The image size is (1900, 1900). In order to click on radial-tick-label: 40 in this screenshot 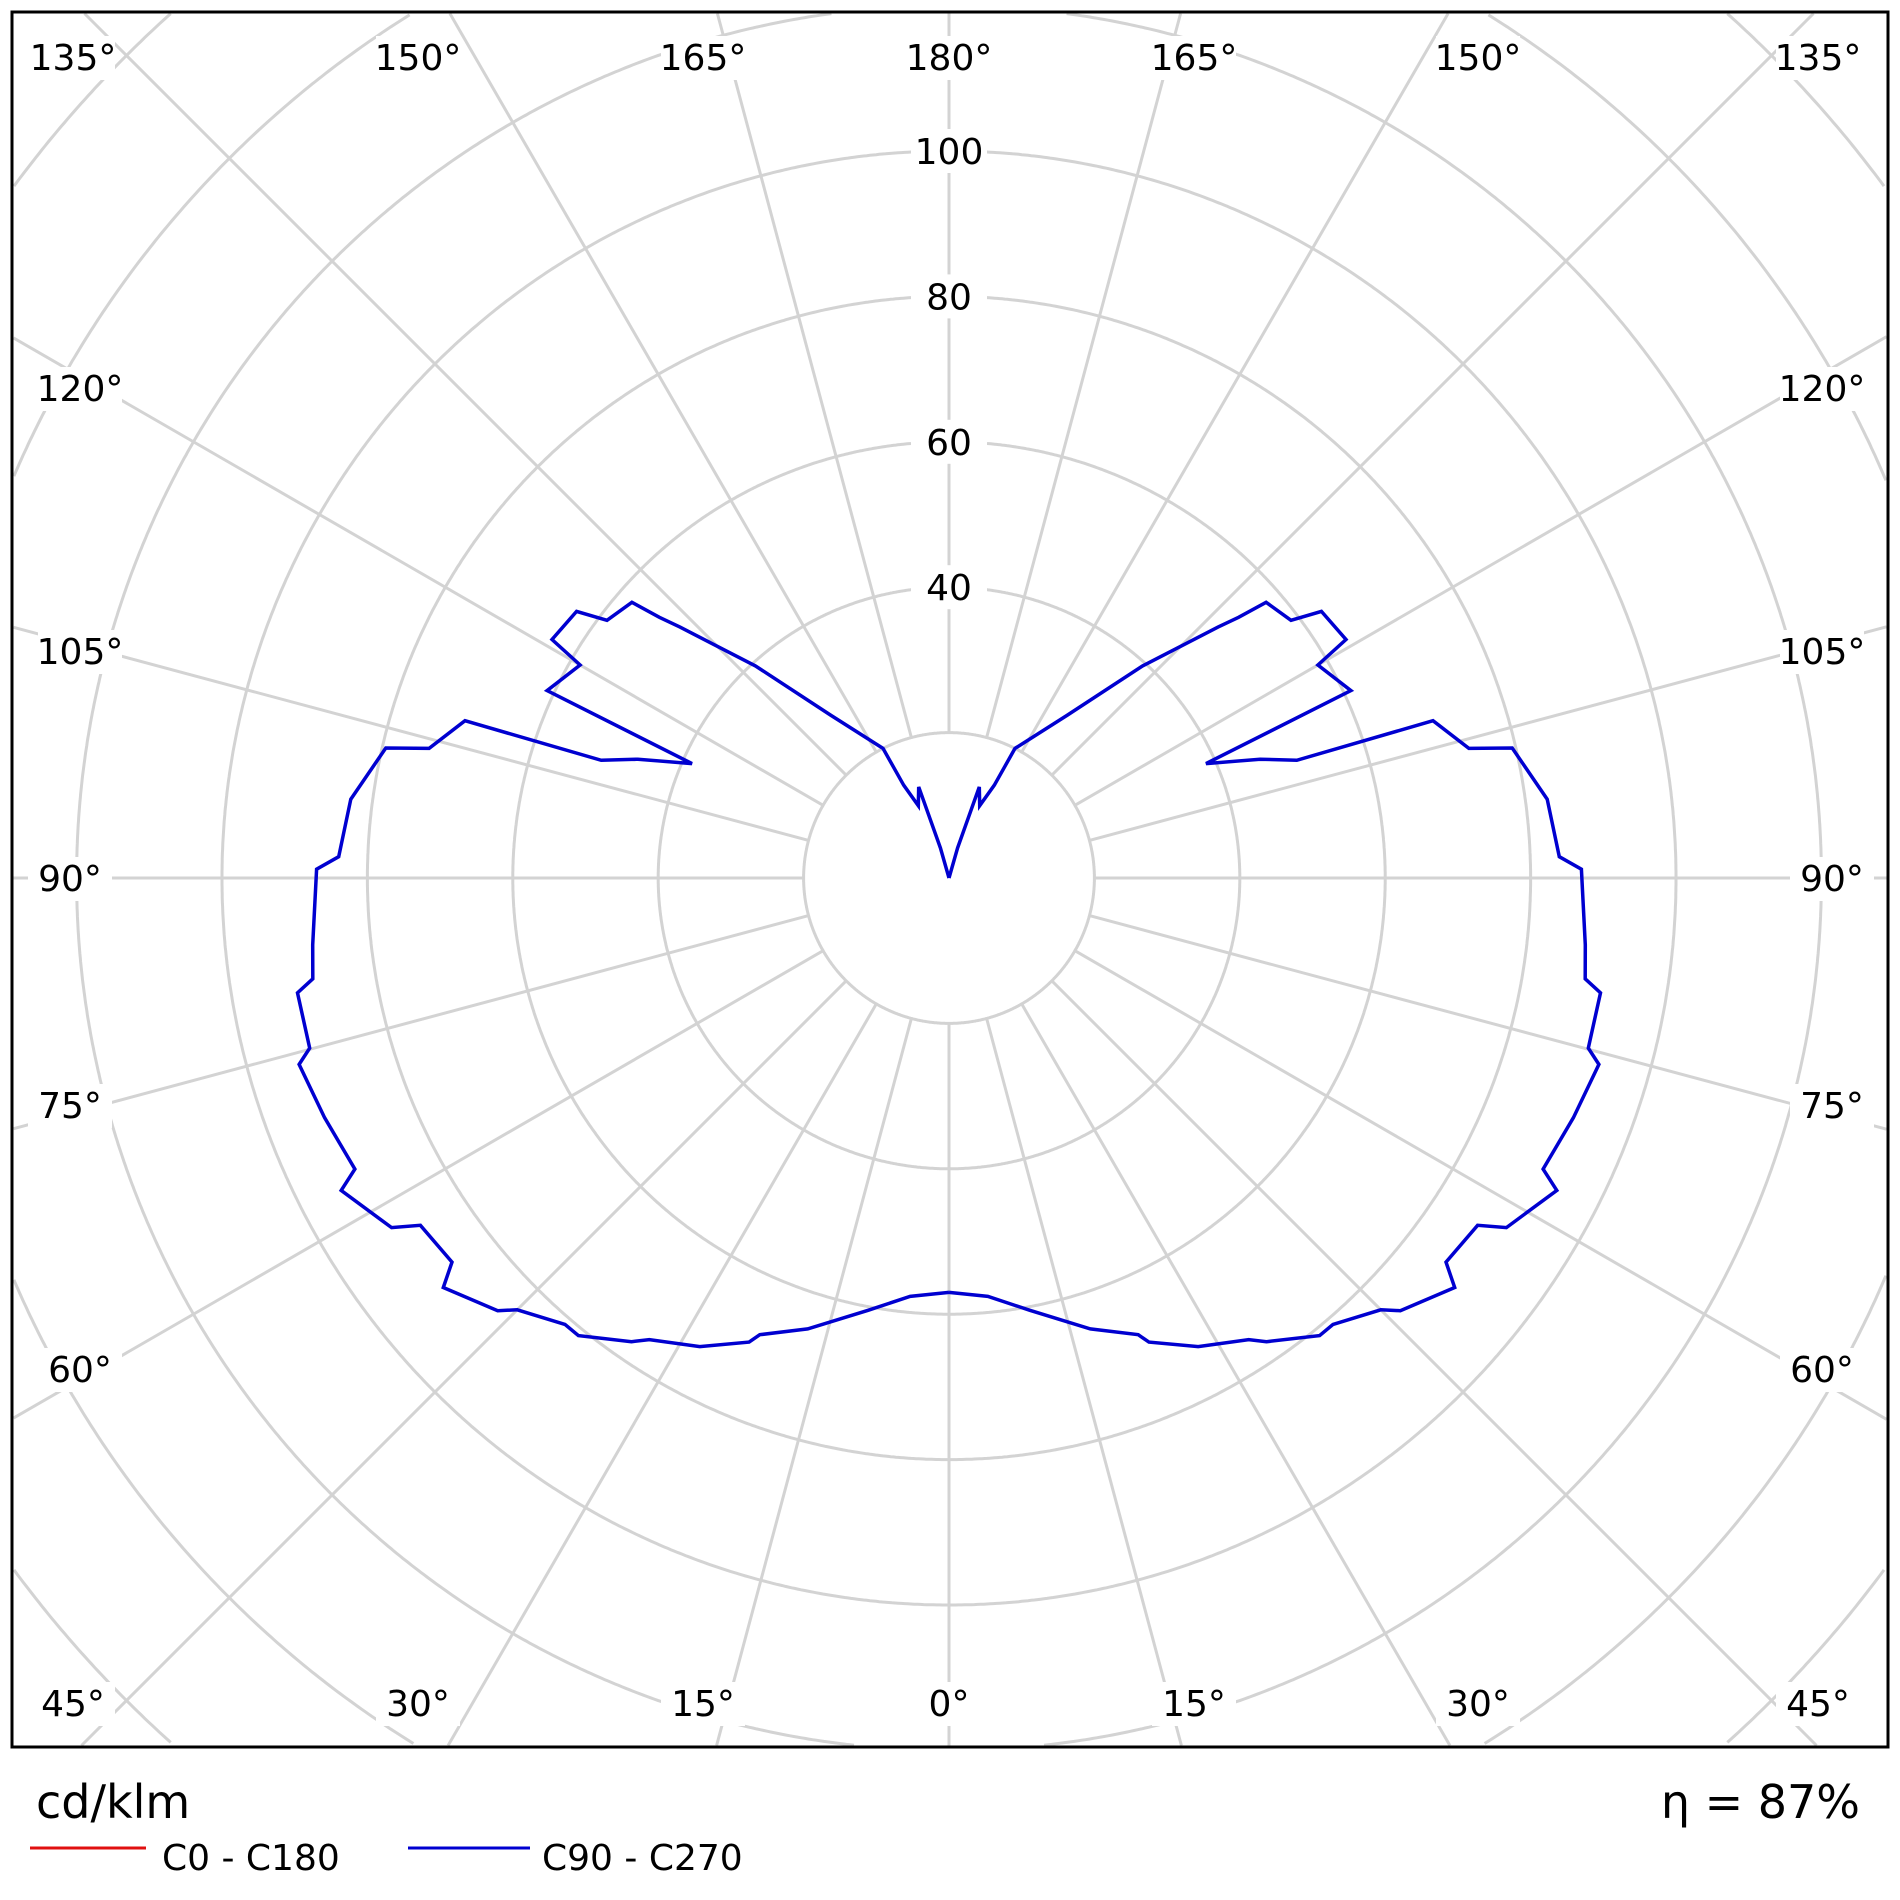, I will do `click(949, 588)`.